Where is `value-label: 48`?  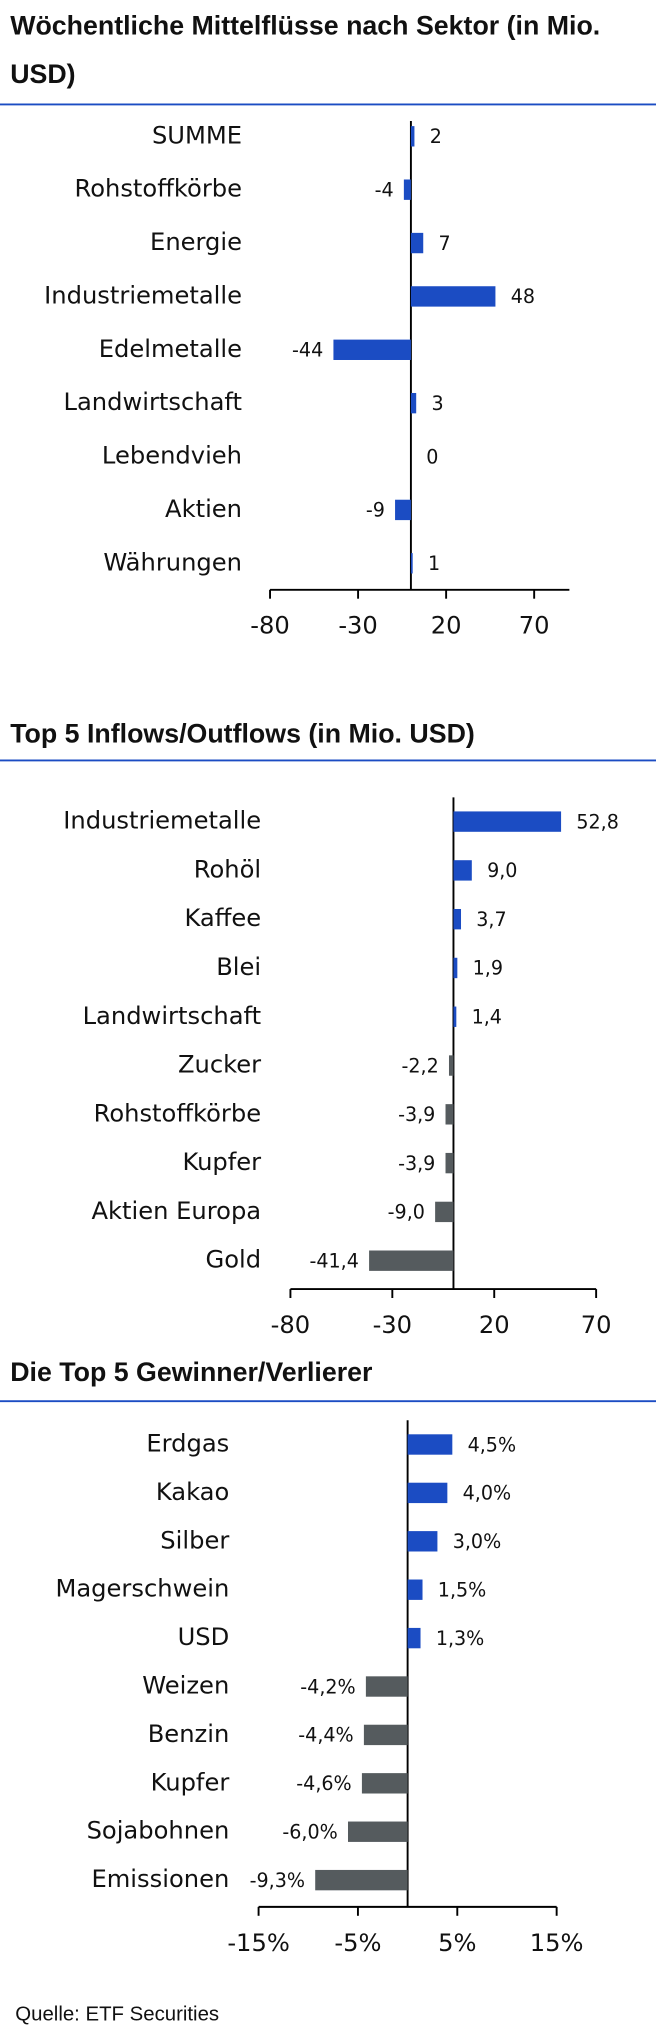 value-label: 48 is located at coordinates (523, 296).